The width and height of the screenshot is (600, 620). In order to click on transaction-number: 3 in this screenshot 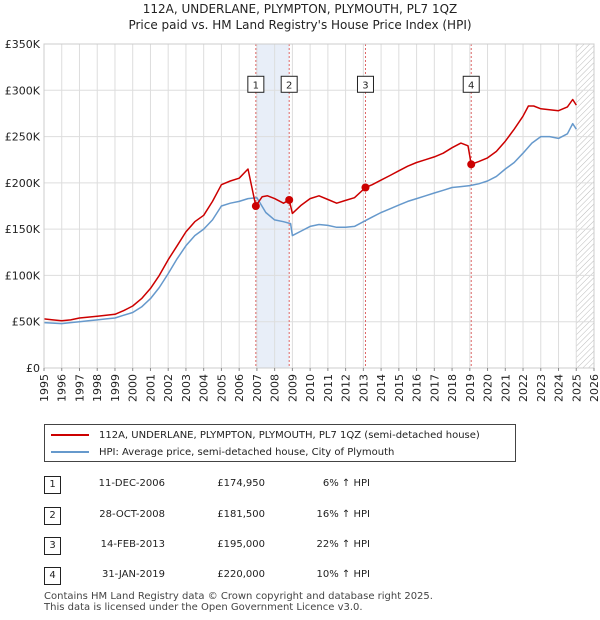, I will do `click(52, 546)`.